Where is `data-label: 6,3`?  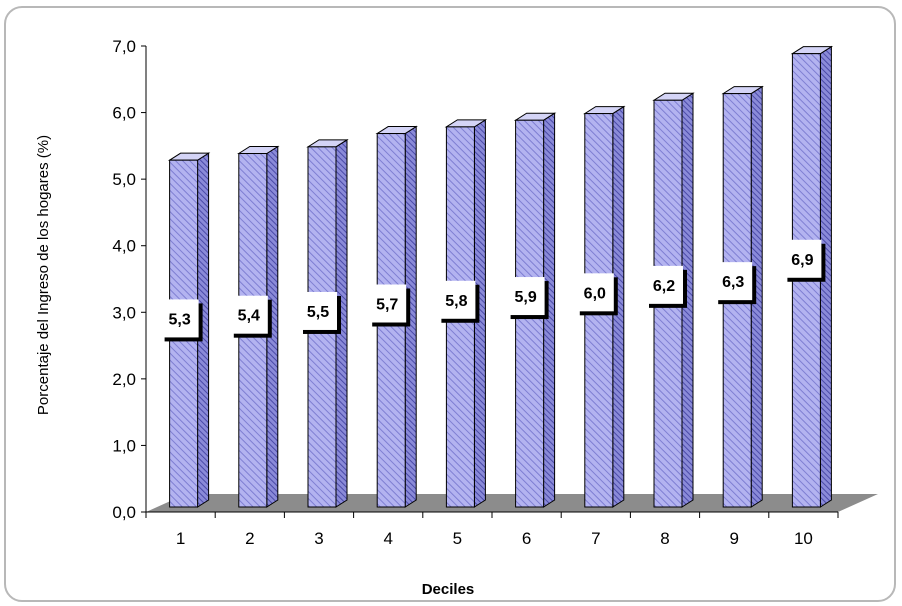
data-label: 6,3 is located at coordinates (735, 283).